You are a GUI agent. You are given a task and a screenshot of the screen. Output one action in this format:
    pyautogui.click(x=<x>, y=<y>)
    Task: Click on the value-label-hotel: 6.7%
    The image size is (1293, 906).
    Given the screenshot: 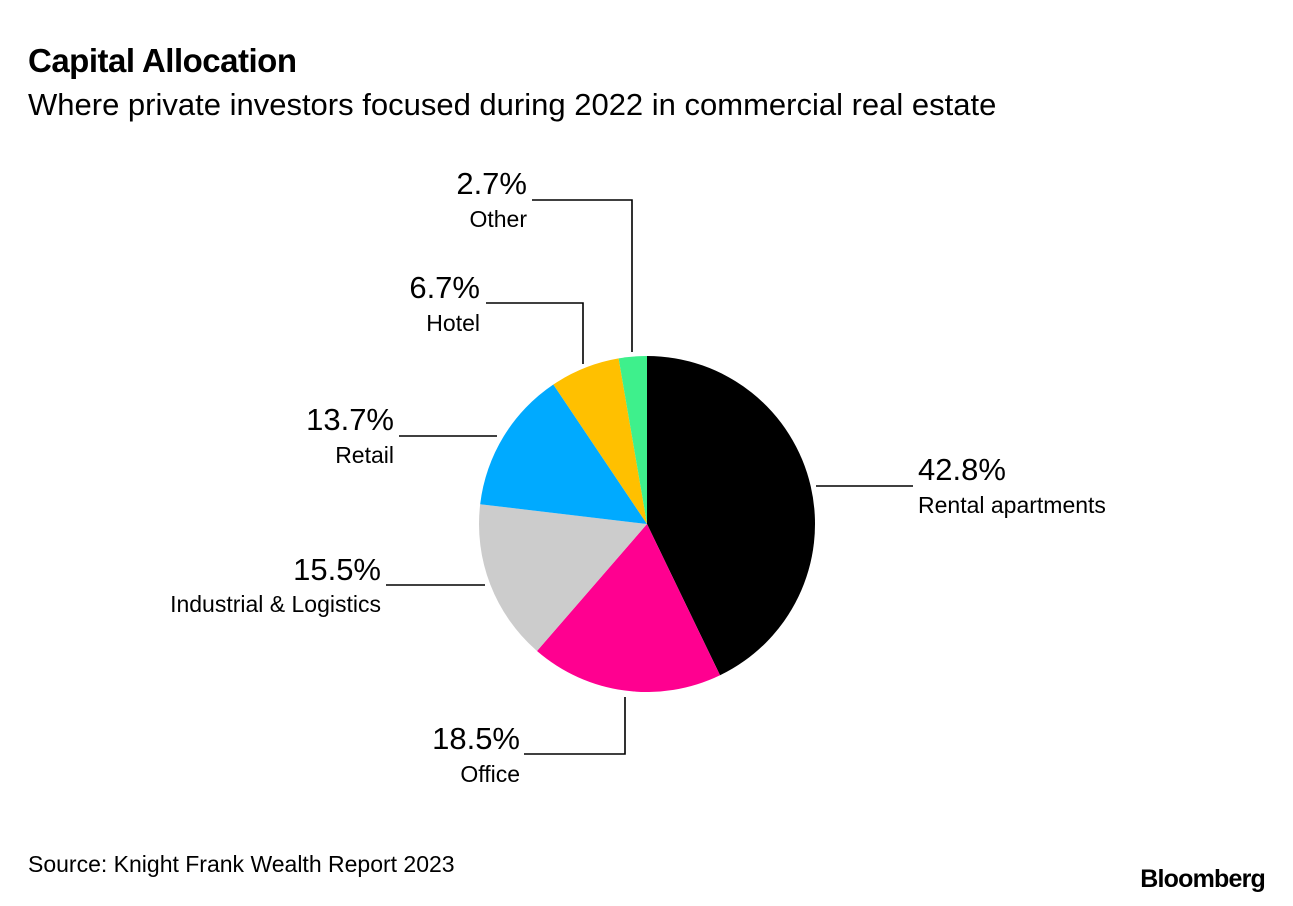 What is the action you would take?
    pyautogui.click(x=444, y=287)
    